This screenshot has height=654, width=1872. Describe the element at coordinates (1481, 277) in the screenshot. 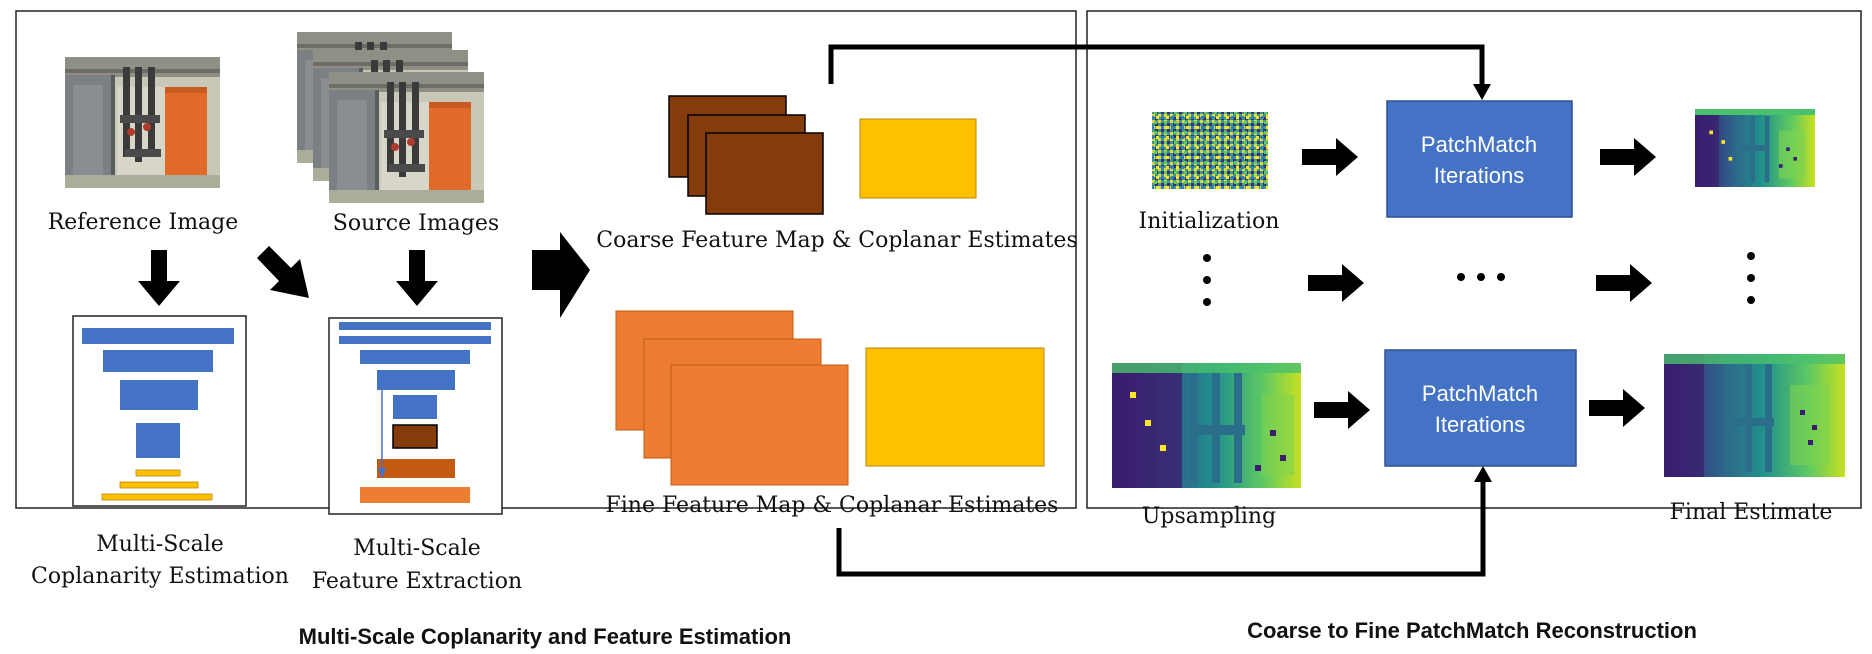

I see `ellipsis-horizontal-icon` at that location.